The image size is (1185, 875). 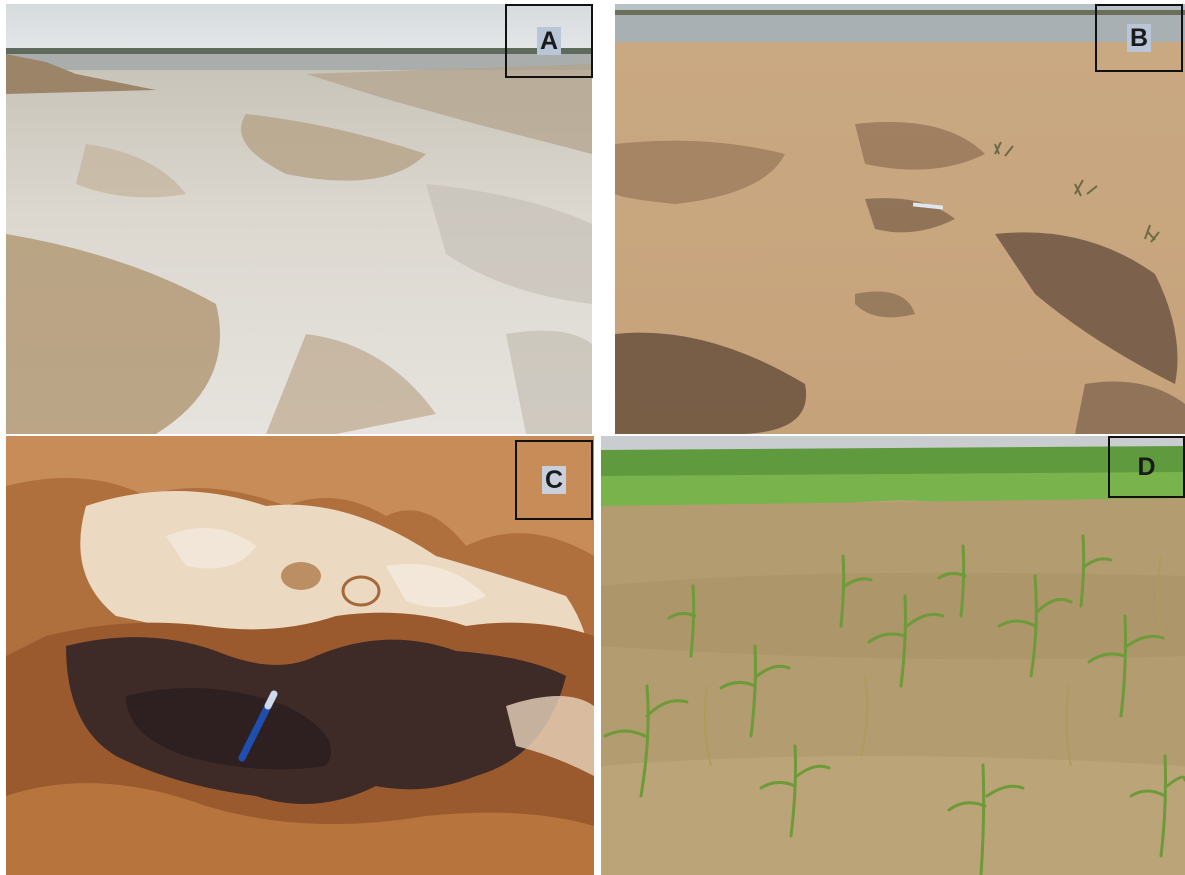 I want to click on panel-label-c: C, so click(x=554, y=480).